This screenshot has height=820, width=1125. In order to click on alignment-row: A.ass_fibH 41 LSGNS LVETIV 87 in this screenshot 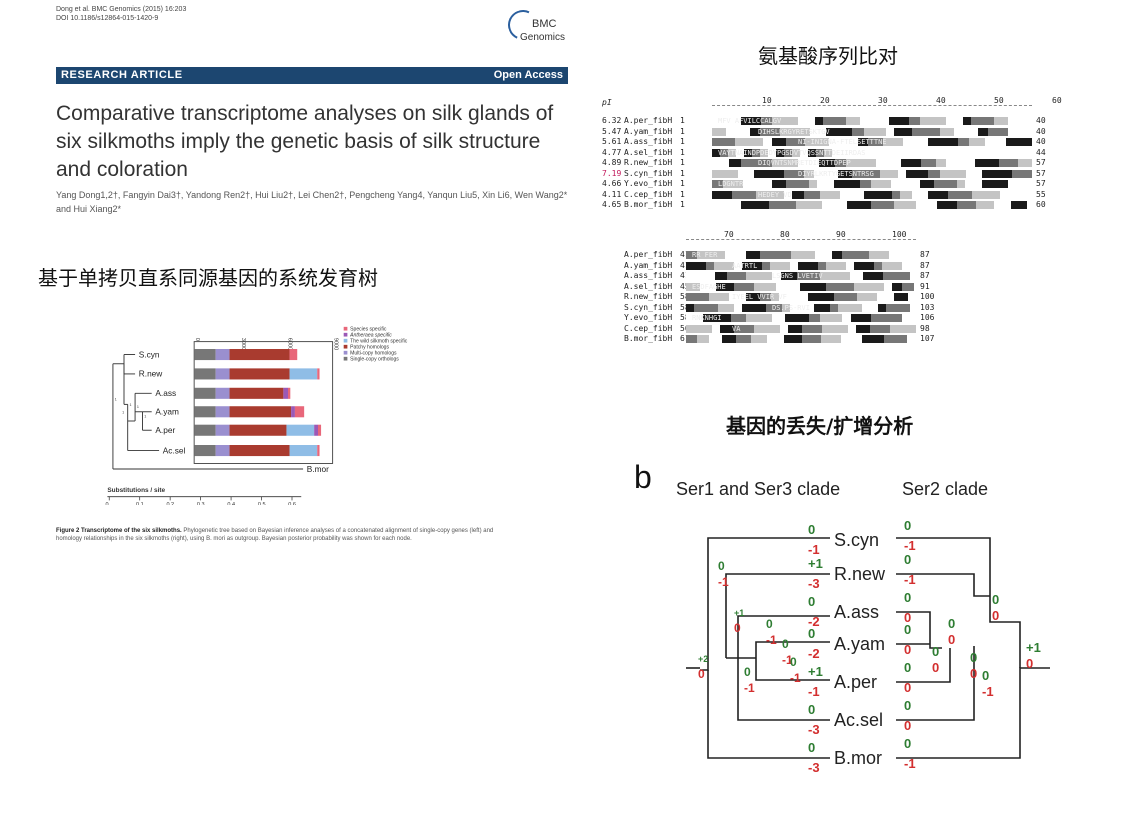, I will do `click(832, 276)`.